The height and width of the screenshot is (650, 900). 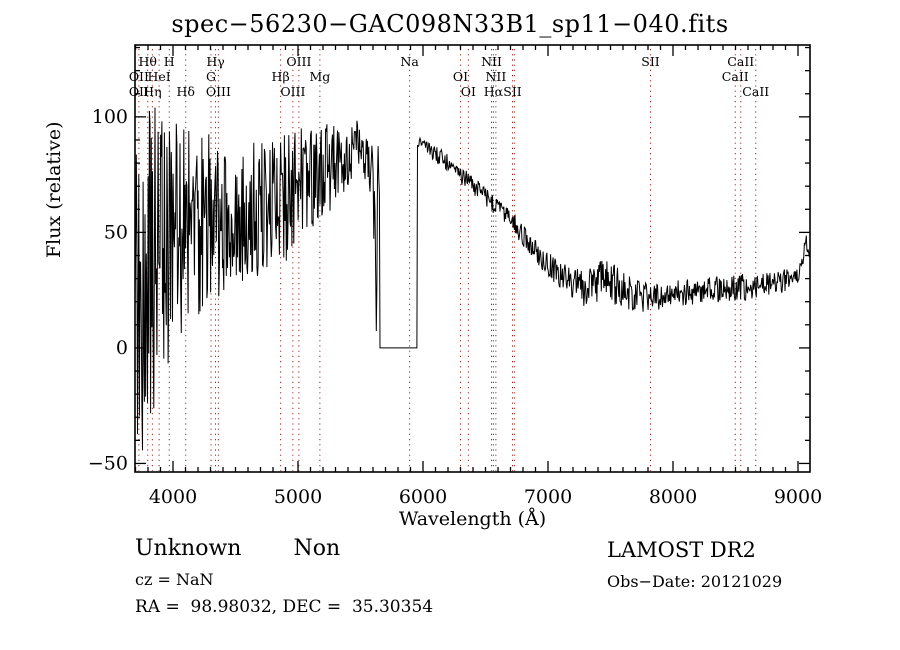 What do you see at coordinates (450, 24) in the screenshot?
I see `plot-title: spec−56230−GAC098N33B1_sp11−040.fits` at bounding box center [450, 24].